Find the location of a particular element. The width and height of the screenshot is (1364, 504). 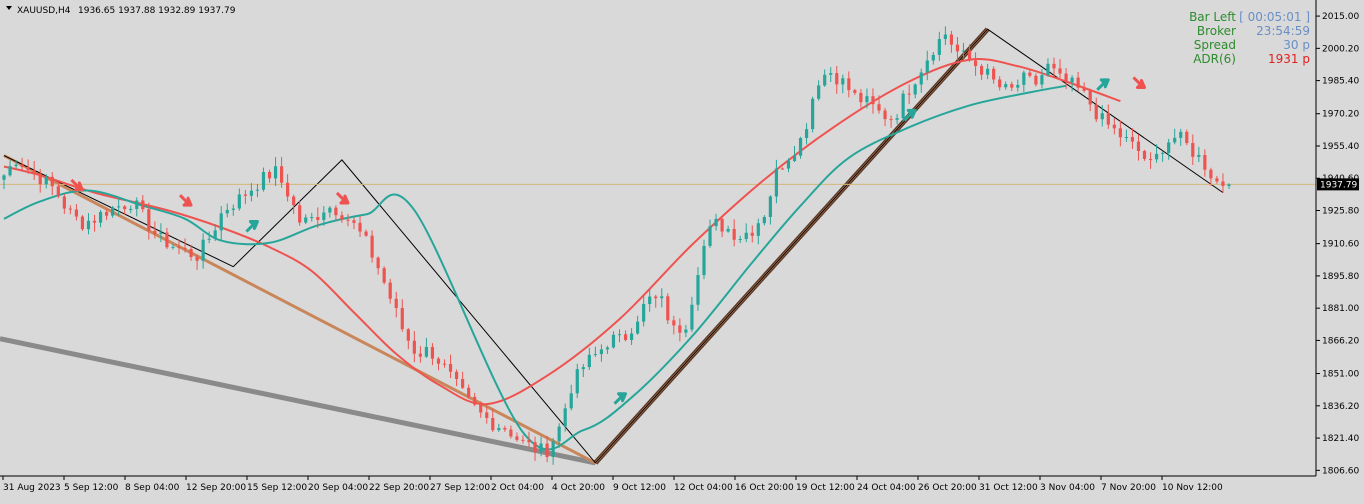

y-tick-label: 1985.40 is located at coordinates (1340, 82).